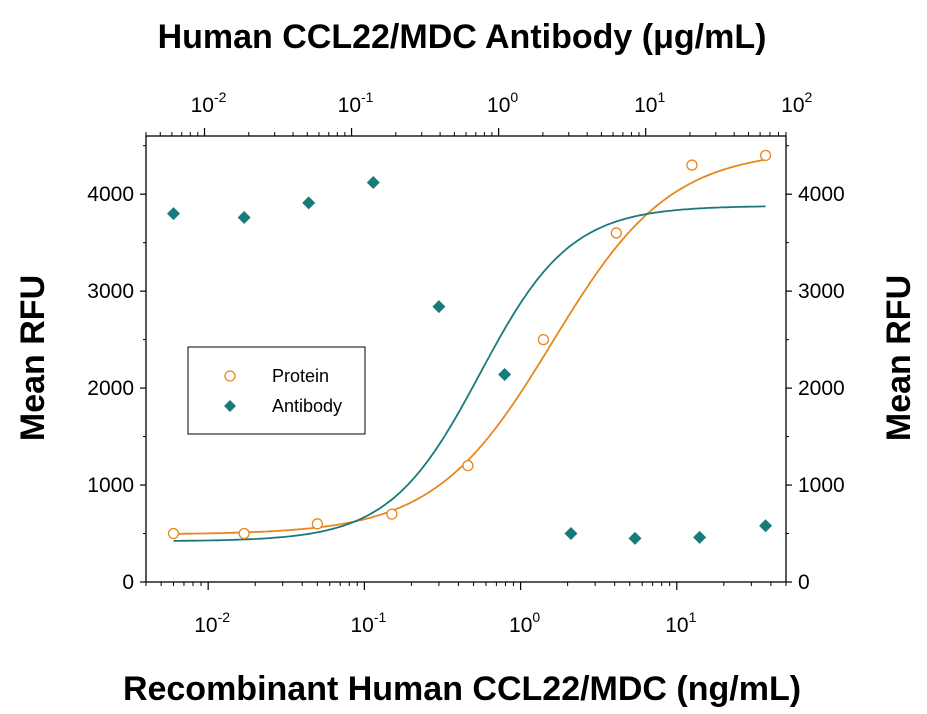 This screenshot has width=927, height=714. What do you see at coordinates (110, 388) in the screenshot?
I see `y-tick-label-left: 2000` at bounding box center [110, 388].